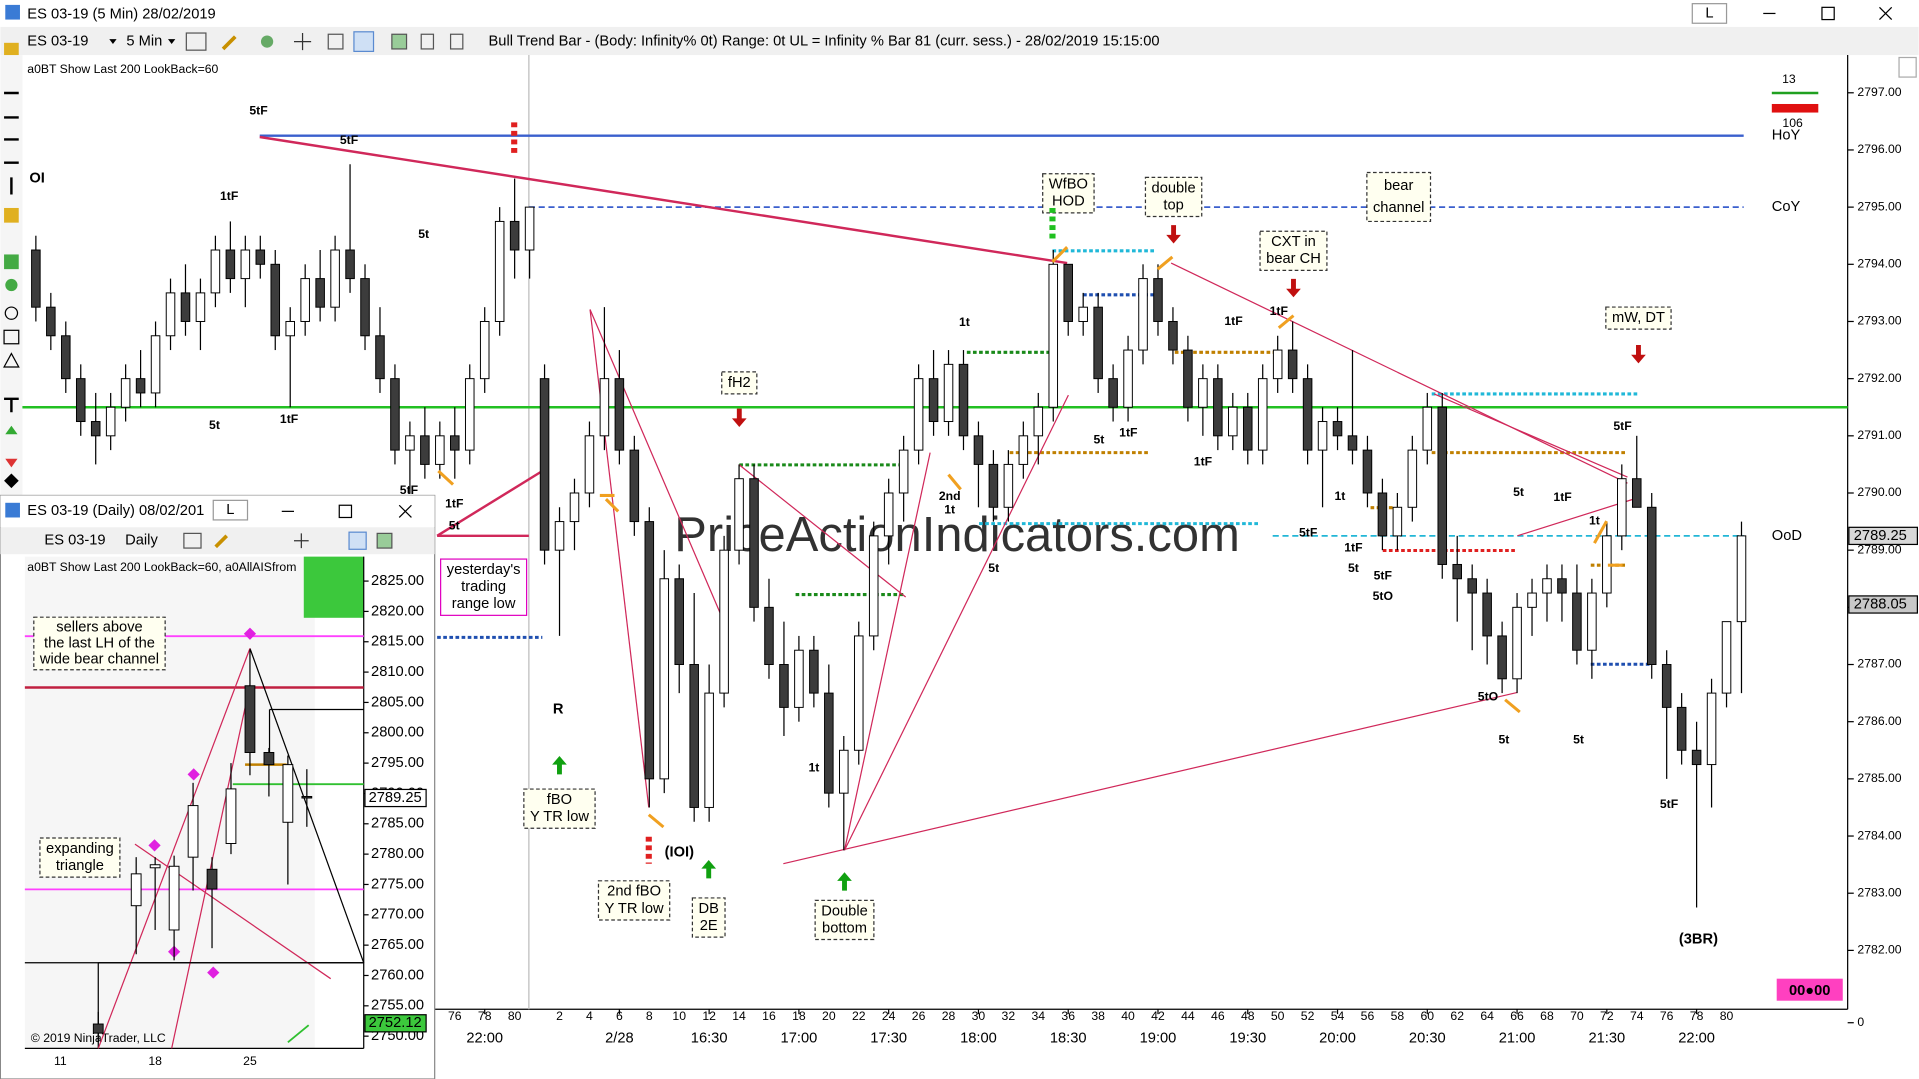 The image size is (1919, 1079). I want to click on indicator-icon, so click(267, 41).